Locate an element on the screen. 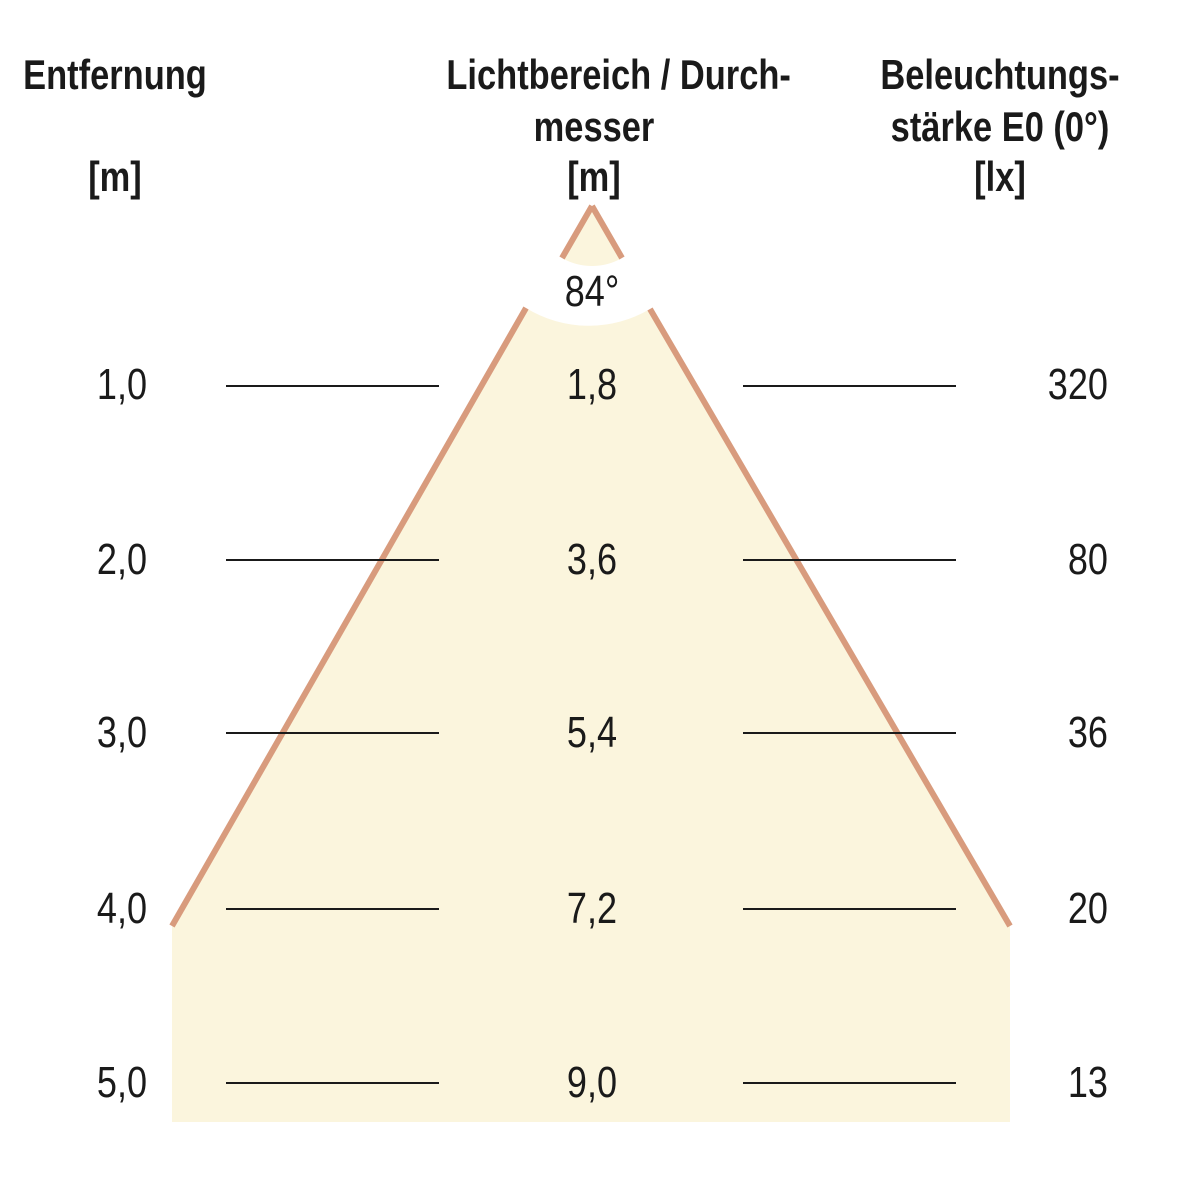 The width and height of the screenshot is (1182, 1182). illuminance-value: 320 is located at coordinates (1077, 384).